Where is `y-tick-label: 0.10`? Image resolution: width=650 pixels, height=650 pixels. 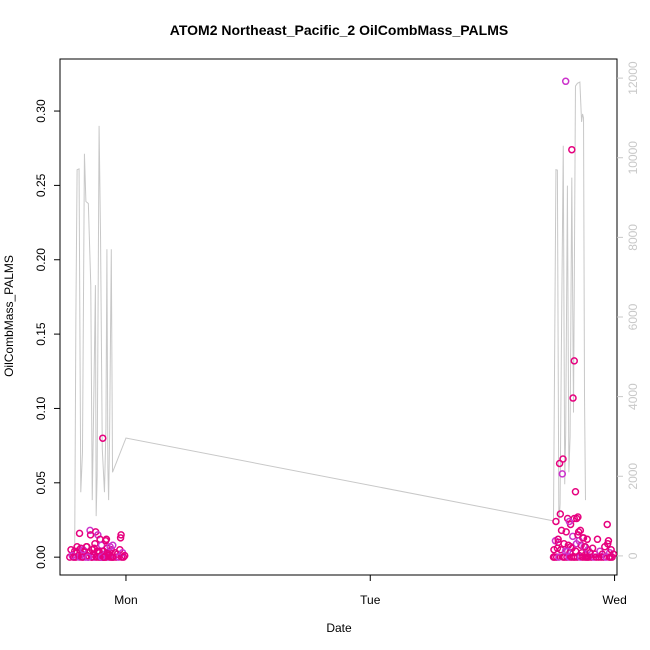
y-tick-label: 0.10 is located at coordinates (41, 408).